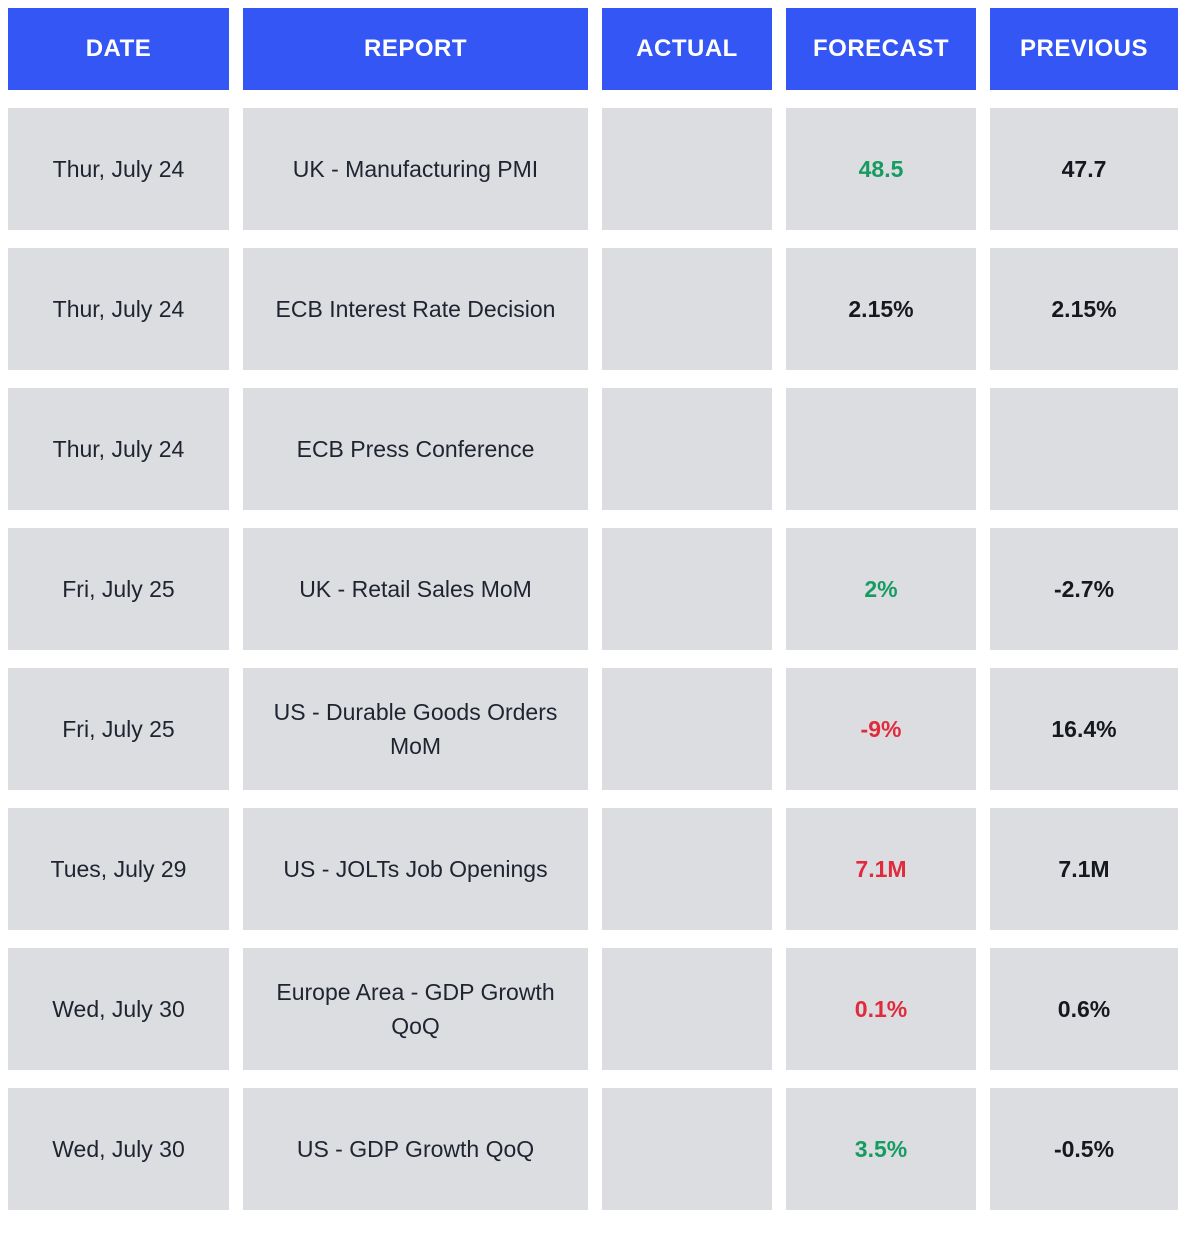  Describe the element at coordinates (881, 49) in the screenshot. I see `column-header-forecast: FORECAST` at that location.